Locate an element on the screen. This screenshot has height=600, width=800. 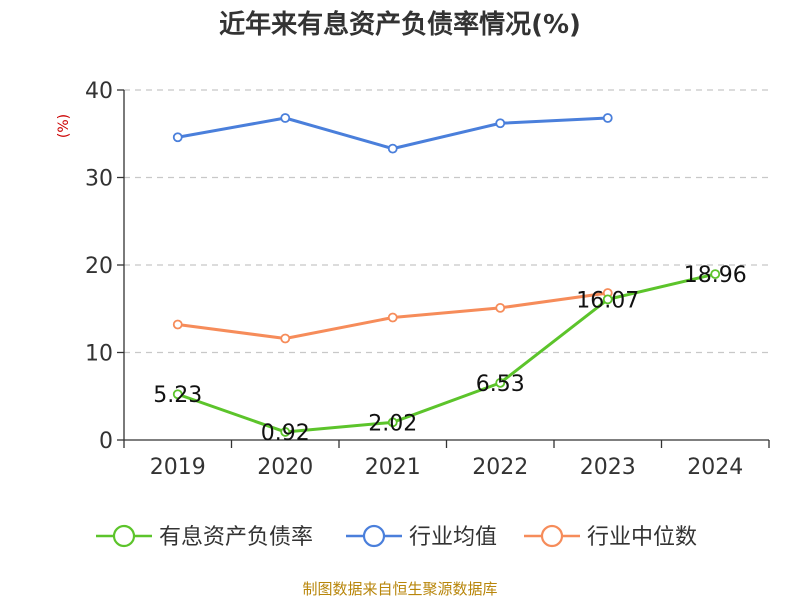
point-interest-bearing-debt-ratio-2020 is located at coordinates (285, 432).